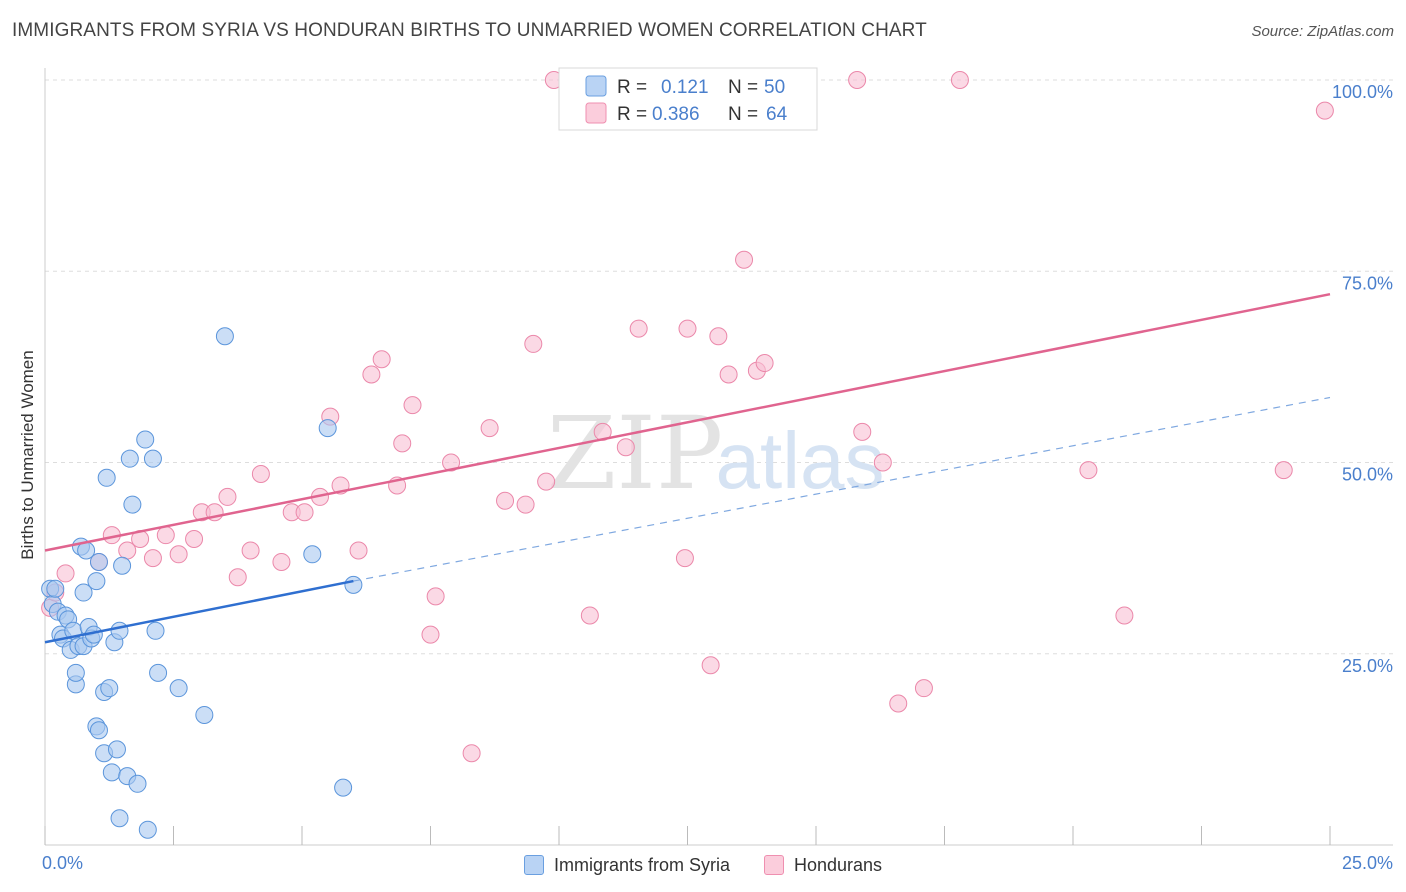 This screenshot has width=1406, height=892. Describe the element at coordinates (1322, 31) in the screenshot. I see `source-label: Source: ZipAtlas.com` at that location.